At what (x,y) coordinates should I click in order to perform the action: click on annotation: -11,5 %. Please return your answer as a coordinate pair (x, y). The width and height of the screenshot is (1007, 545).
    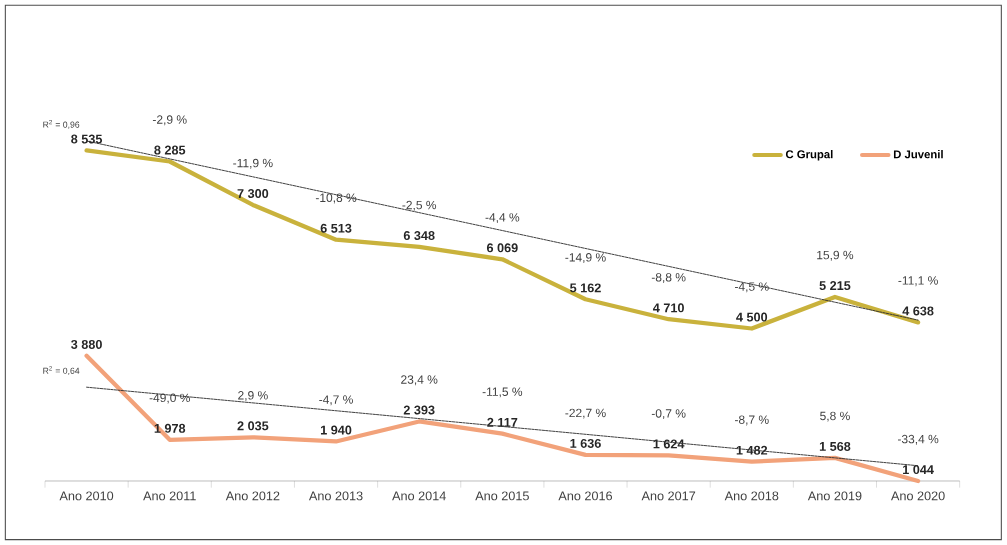
    Looking at the image, I should click on (502, 392).